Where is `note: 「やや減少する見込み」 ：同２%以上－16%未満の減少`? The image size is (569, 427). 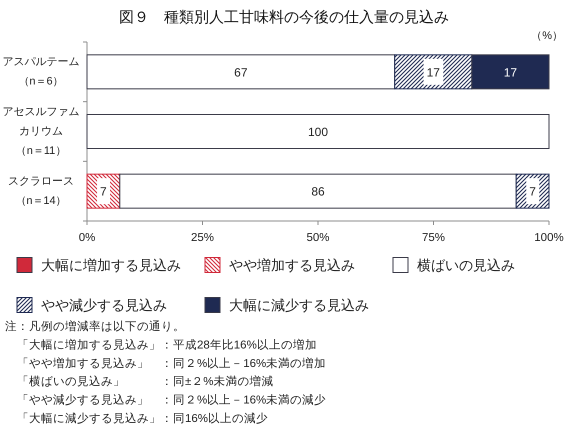 note: 「やや減少する見込み」 ：同２%以上－16%未満の減少 is located at coordinates (171, 400).